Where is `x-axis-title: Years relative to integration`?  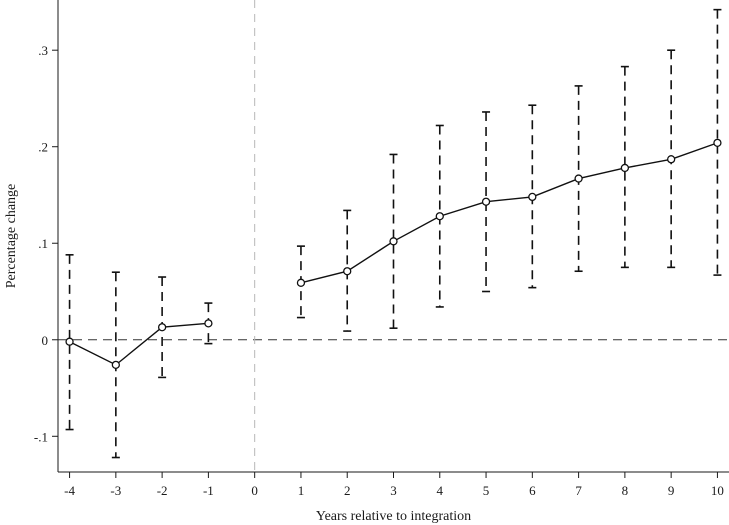
x-axis-title: Years relative to integration is located at coordinates (393, 516).